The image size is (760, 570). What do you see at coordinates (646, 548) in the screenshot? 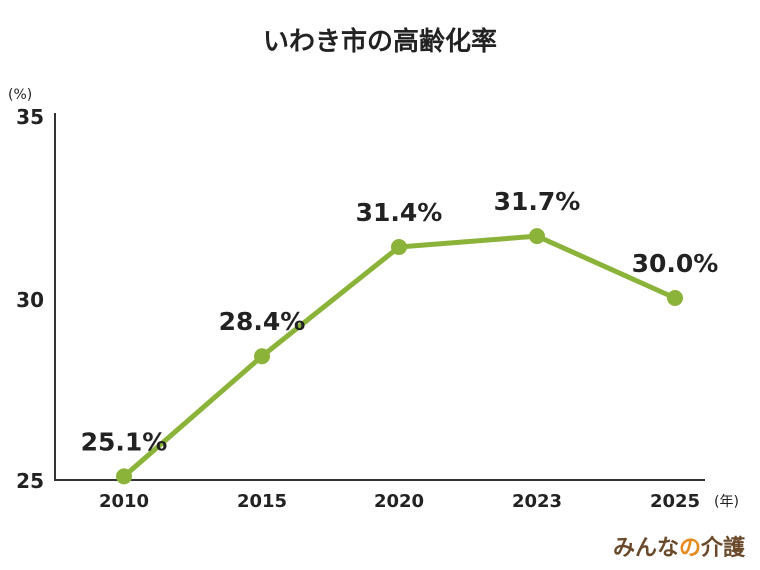
I see `brand-text-part1: みんな` at bounding box center [646, 548].